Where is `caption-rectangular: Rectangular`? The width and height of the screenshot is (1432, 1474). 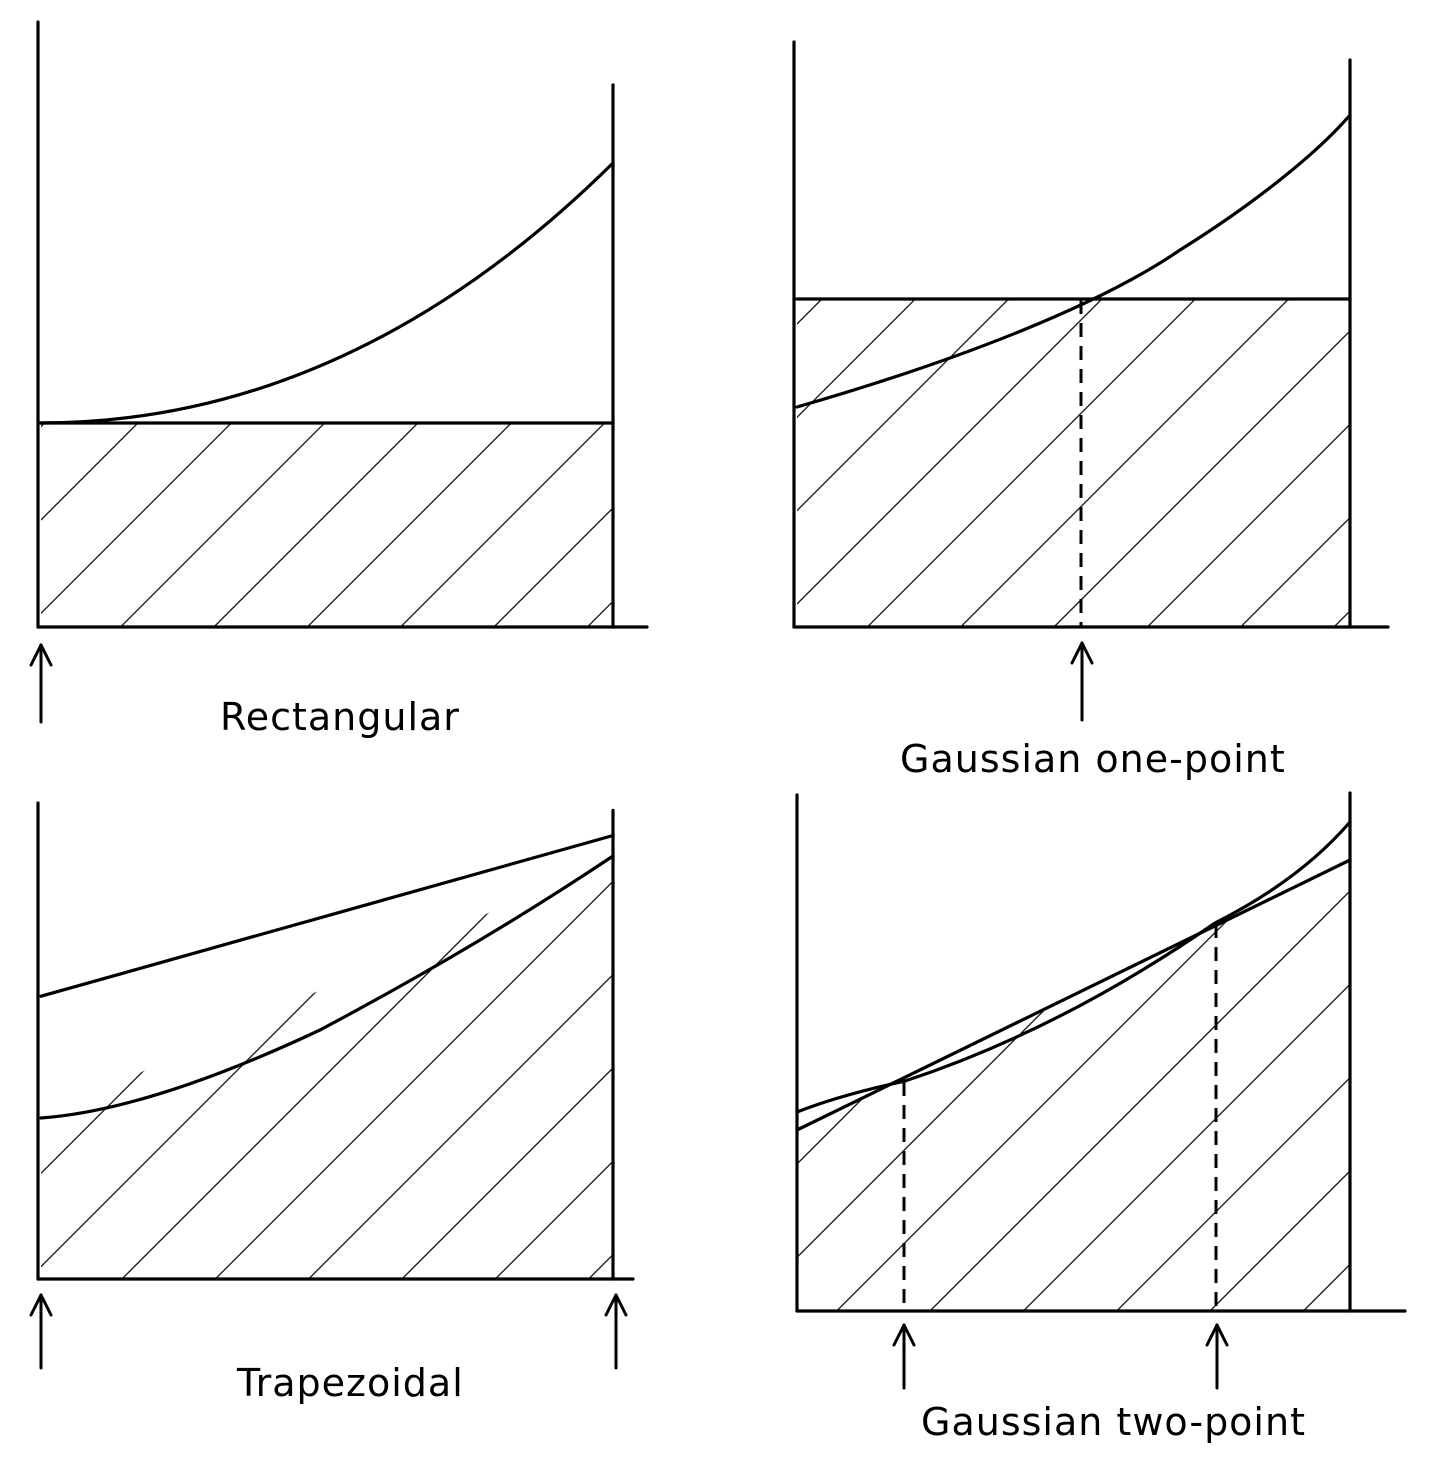
caption-rectangular: Rectangular is located at coordinates (340, 717).